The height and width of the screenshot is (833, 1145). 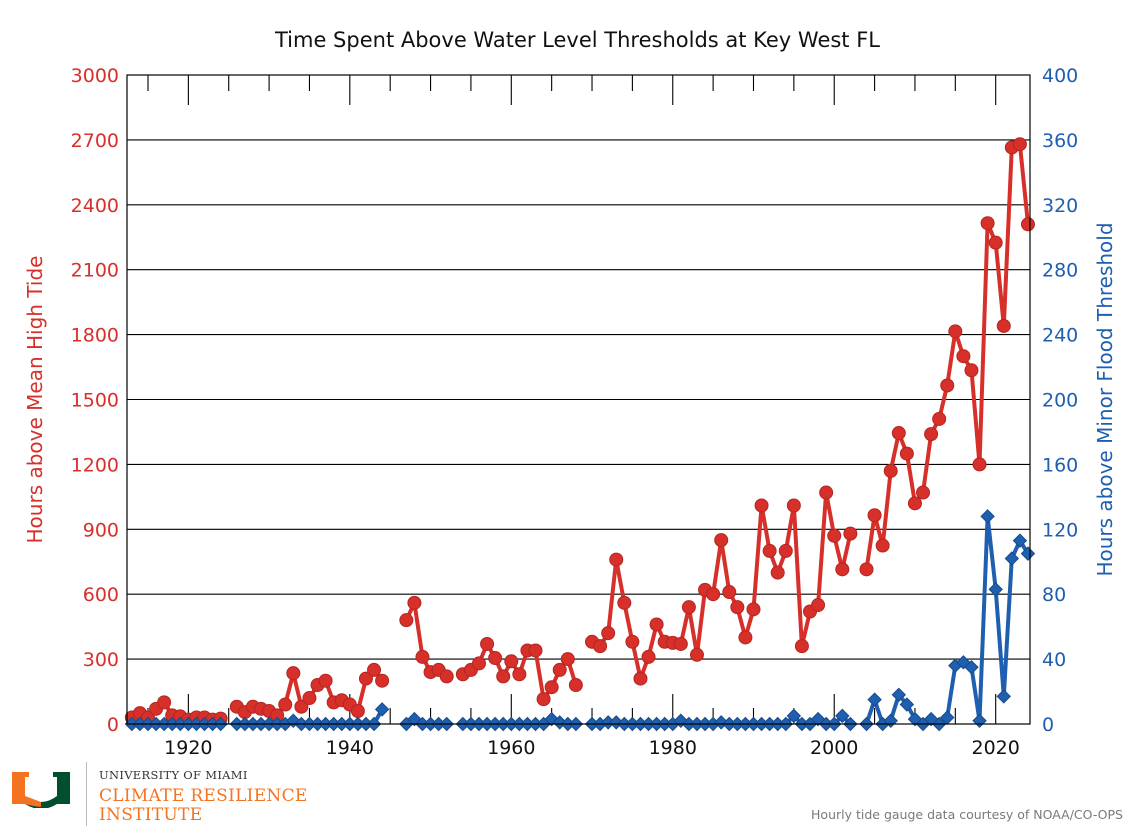 I want to click on left-tick-label: 1200, so click(x=95, y=465).